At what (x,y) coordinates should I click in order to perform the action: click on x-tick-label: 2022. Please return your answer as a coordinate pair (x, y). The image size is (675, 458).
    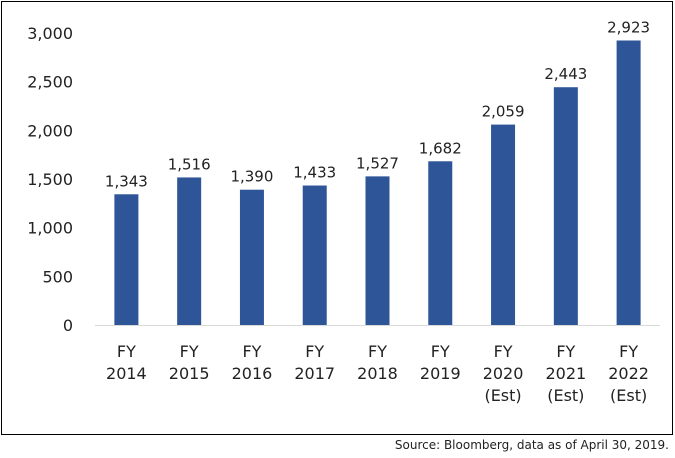
    Looking at the image, I should click on (628, 373).